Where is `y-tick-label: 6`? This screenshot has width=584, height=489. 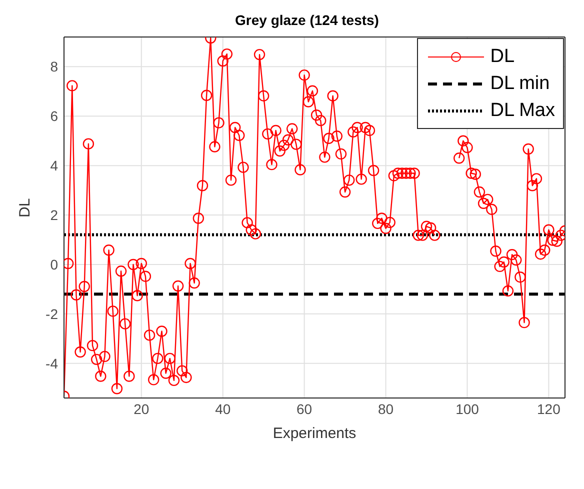
y-tick-label: 6 is located at coordinates (54, 116).